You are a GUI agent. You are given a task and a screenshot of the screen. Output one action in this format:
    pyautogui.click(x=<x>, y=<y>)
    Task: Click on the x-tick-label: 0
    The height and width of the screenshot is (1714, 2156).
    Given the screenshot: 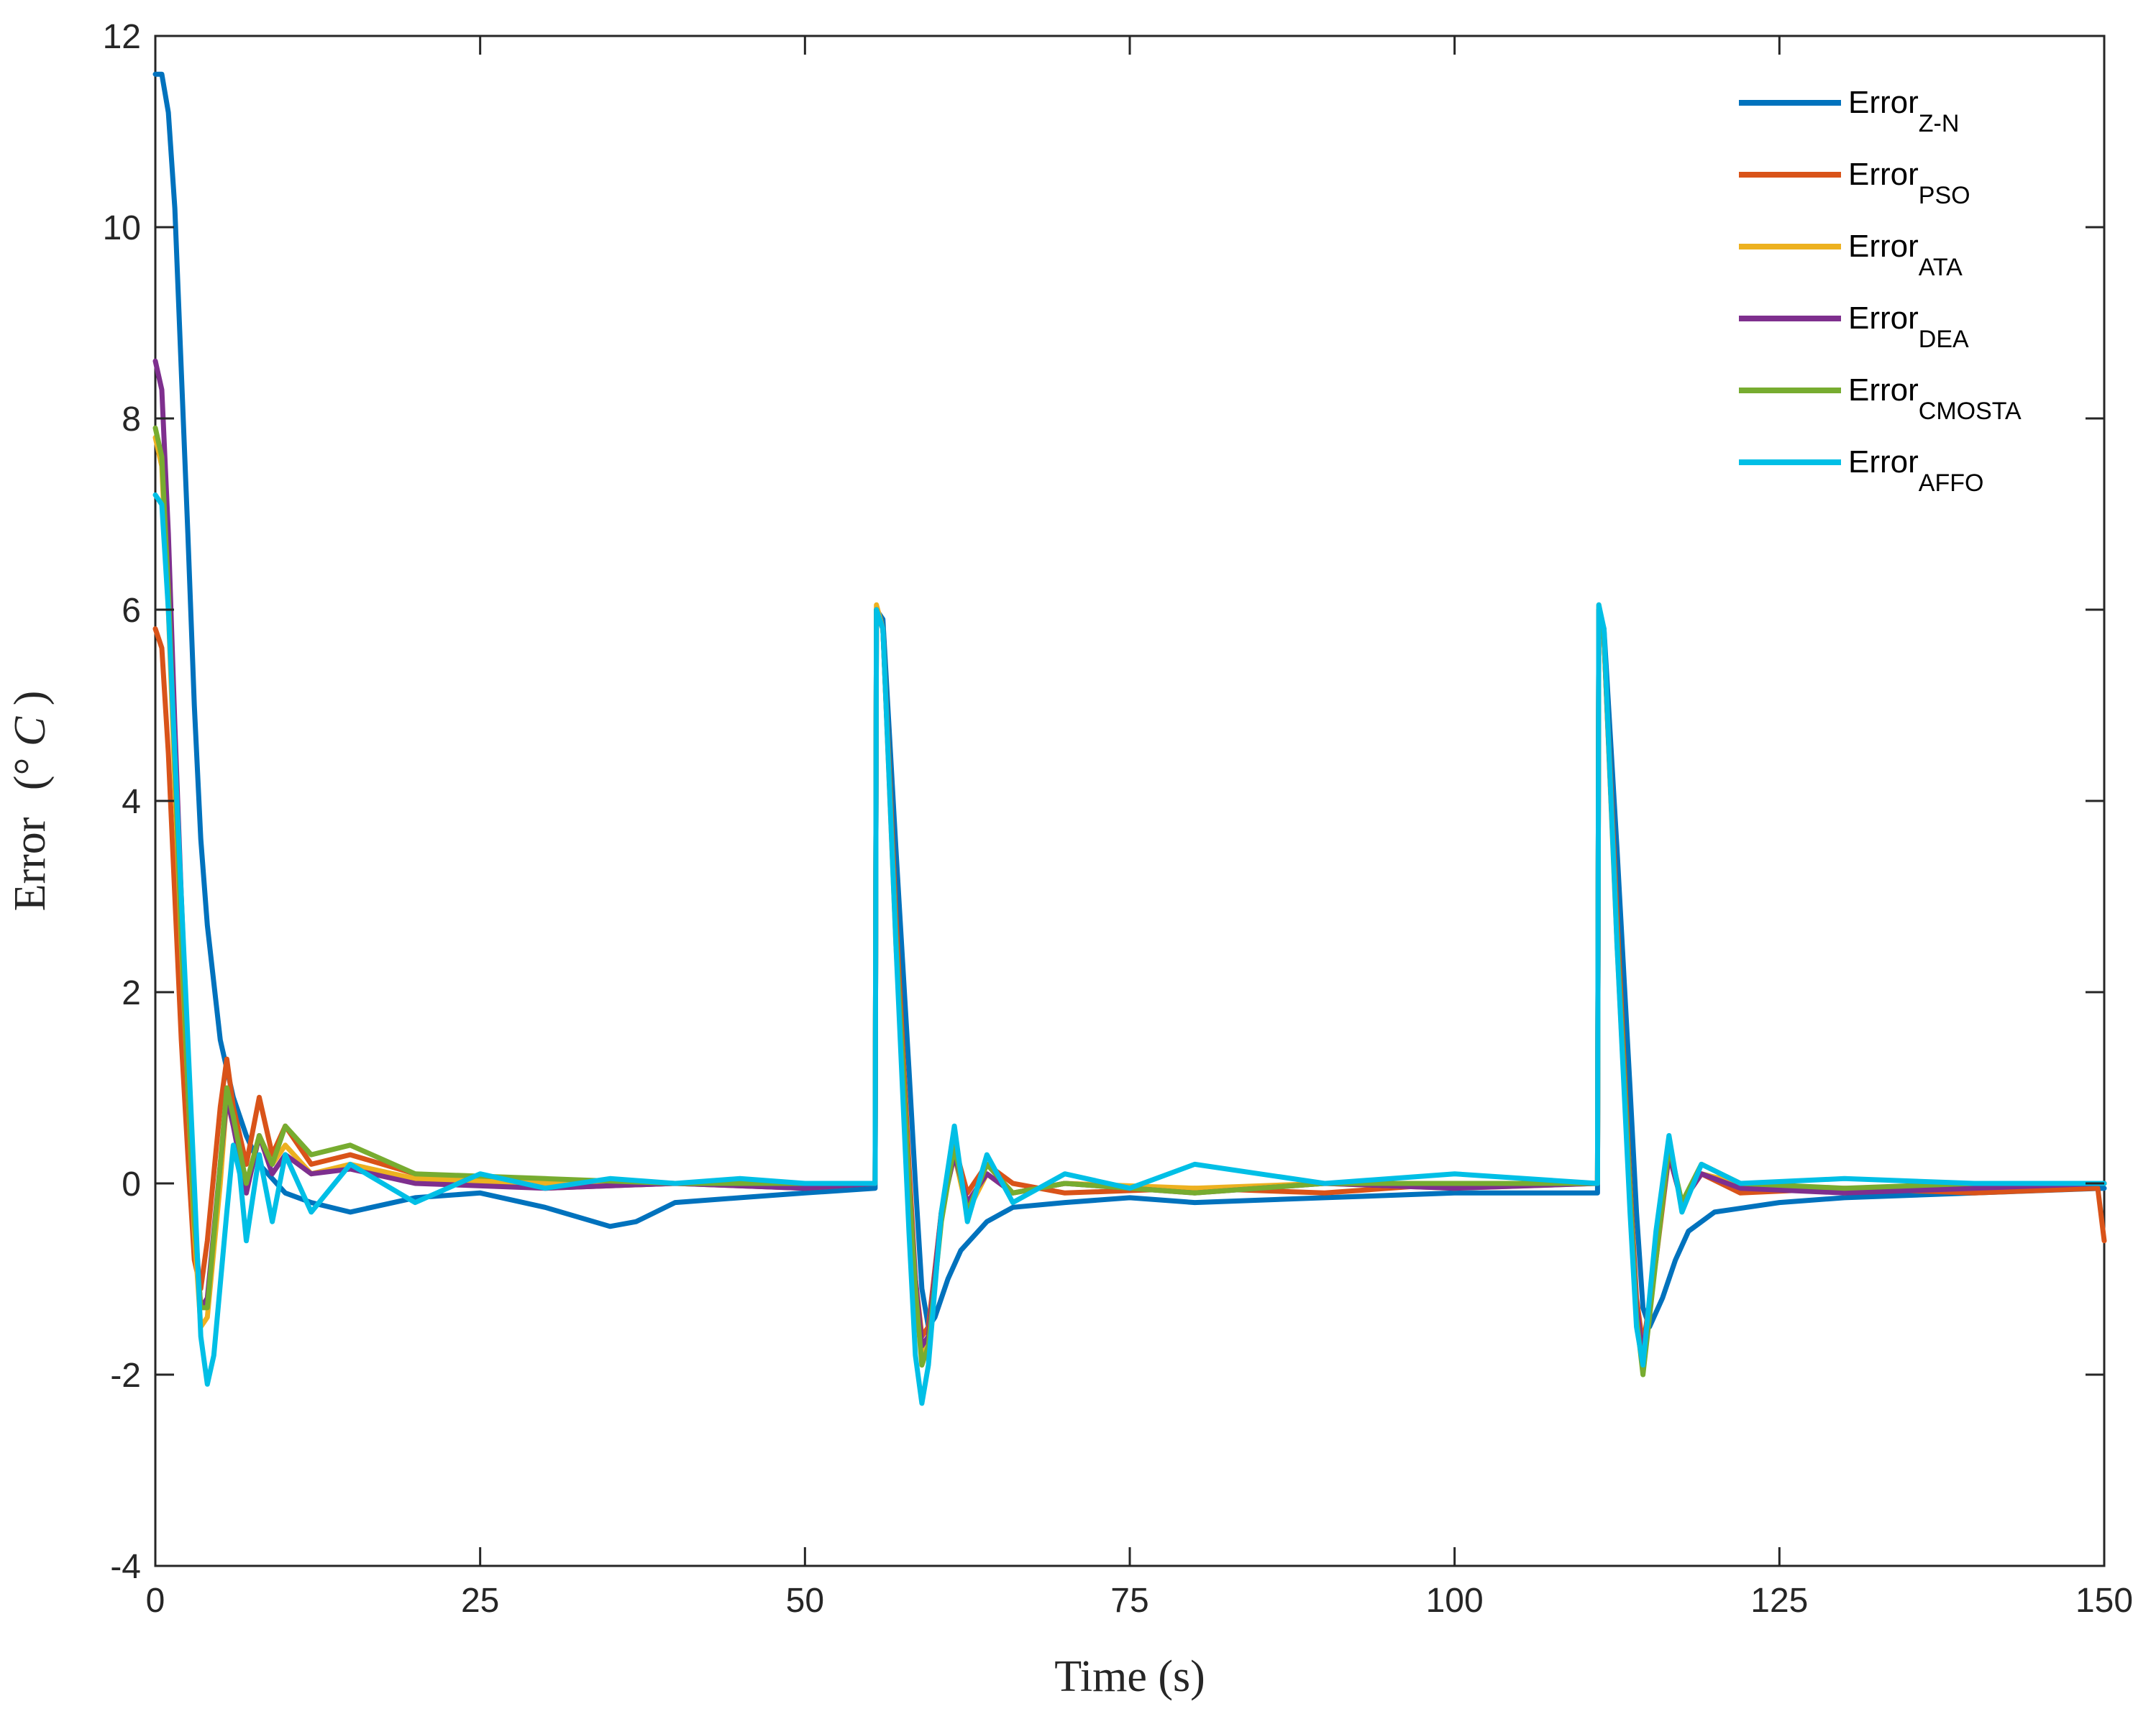 What is the action you would take?
    pyautogui.click(x=155, y=1601)
    